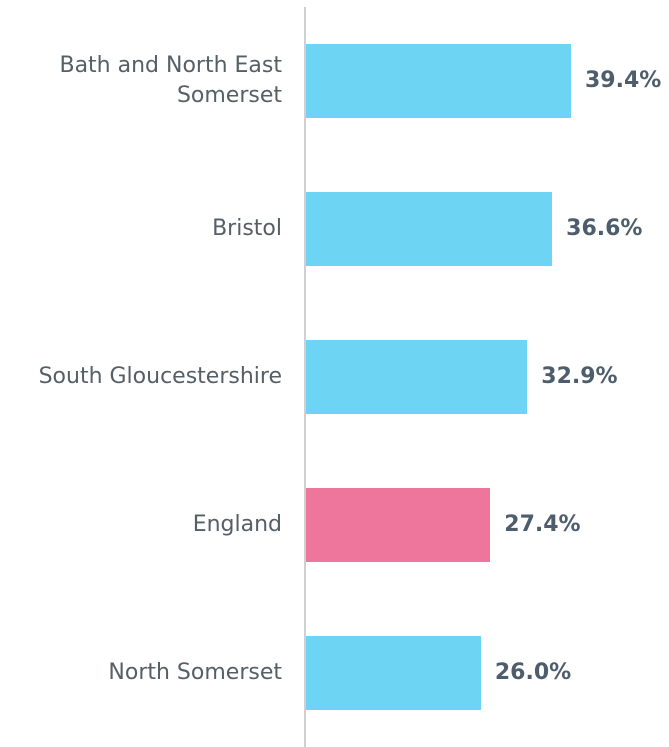 This screenshot has height=747, width=669. Describe the element at coordinates (542, 524) in the screenshot. I see `value-label: 27.4%` at that location.